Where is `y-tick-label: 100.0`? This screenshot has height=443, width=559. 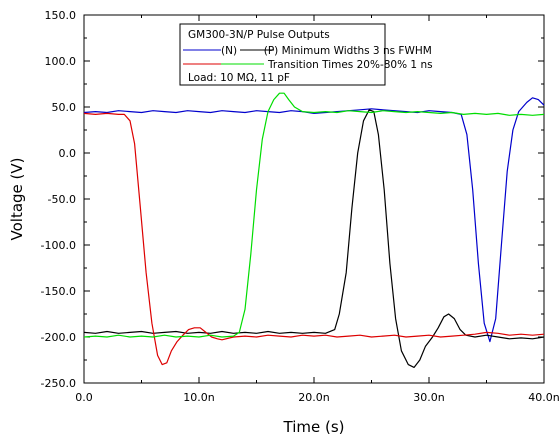
y-tick-label: 100.0 is located at coordinates (61, 61).